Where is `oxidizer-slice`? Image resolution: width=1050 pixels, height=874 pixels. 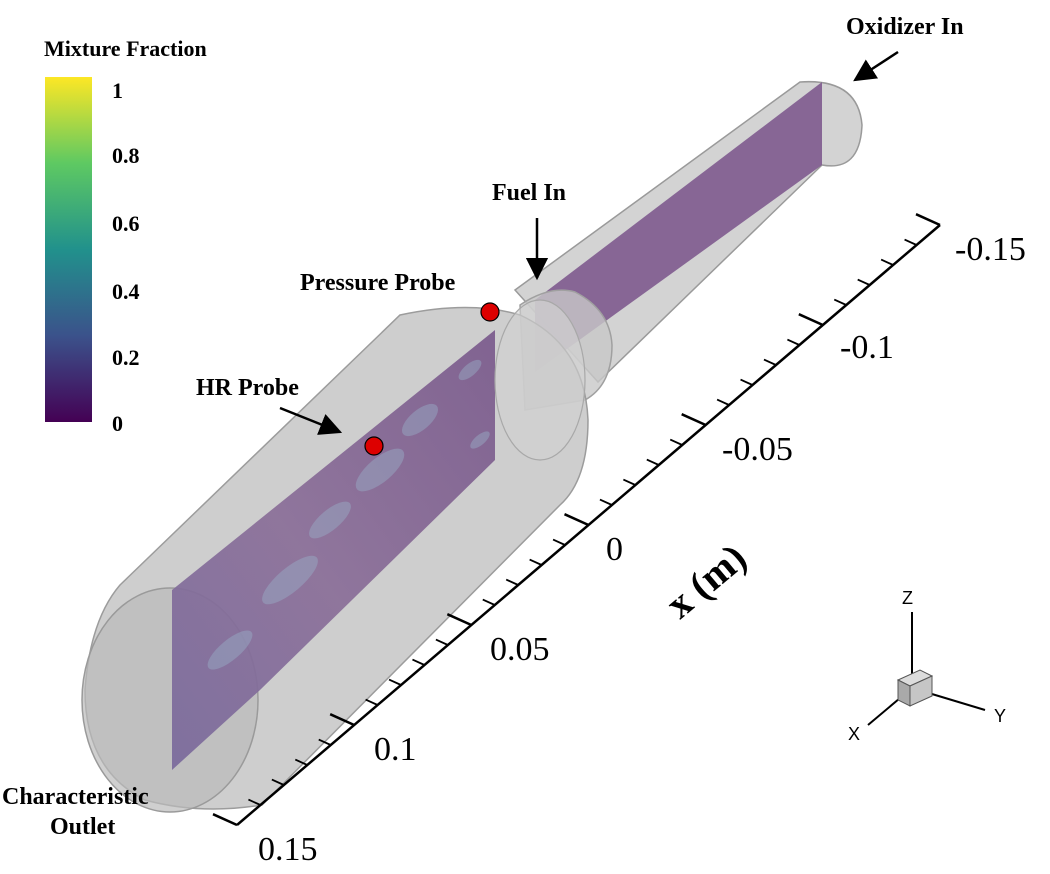
oxidizer-slice is located at coordinates (678, 227).